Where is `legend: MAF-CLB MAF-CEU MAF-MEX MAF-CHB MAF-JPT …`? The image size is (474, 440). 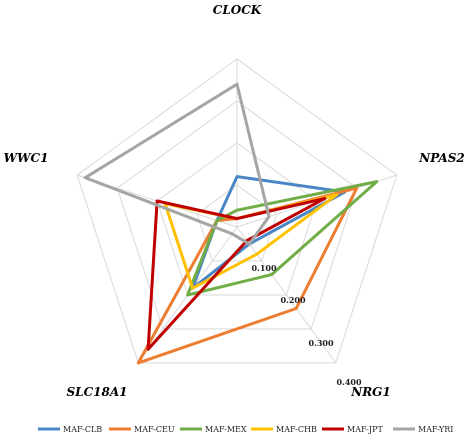 legend: MAF-CLB MAF-CEU MAF-MEX MAF-CHB MAF-JPT … is located at coordinates (245, 429).